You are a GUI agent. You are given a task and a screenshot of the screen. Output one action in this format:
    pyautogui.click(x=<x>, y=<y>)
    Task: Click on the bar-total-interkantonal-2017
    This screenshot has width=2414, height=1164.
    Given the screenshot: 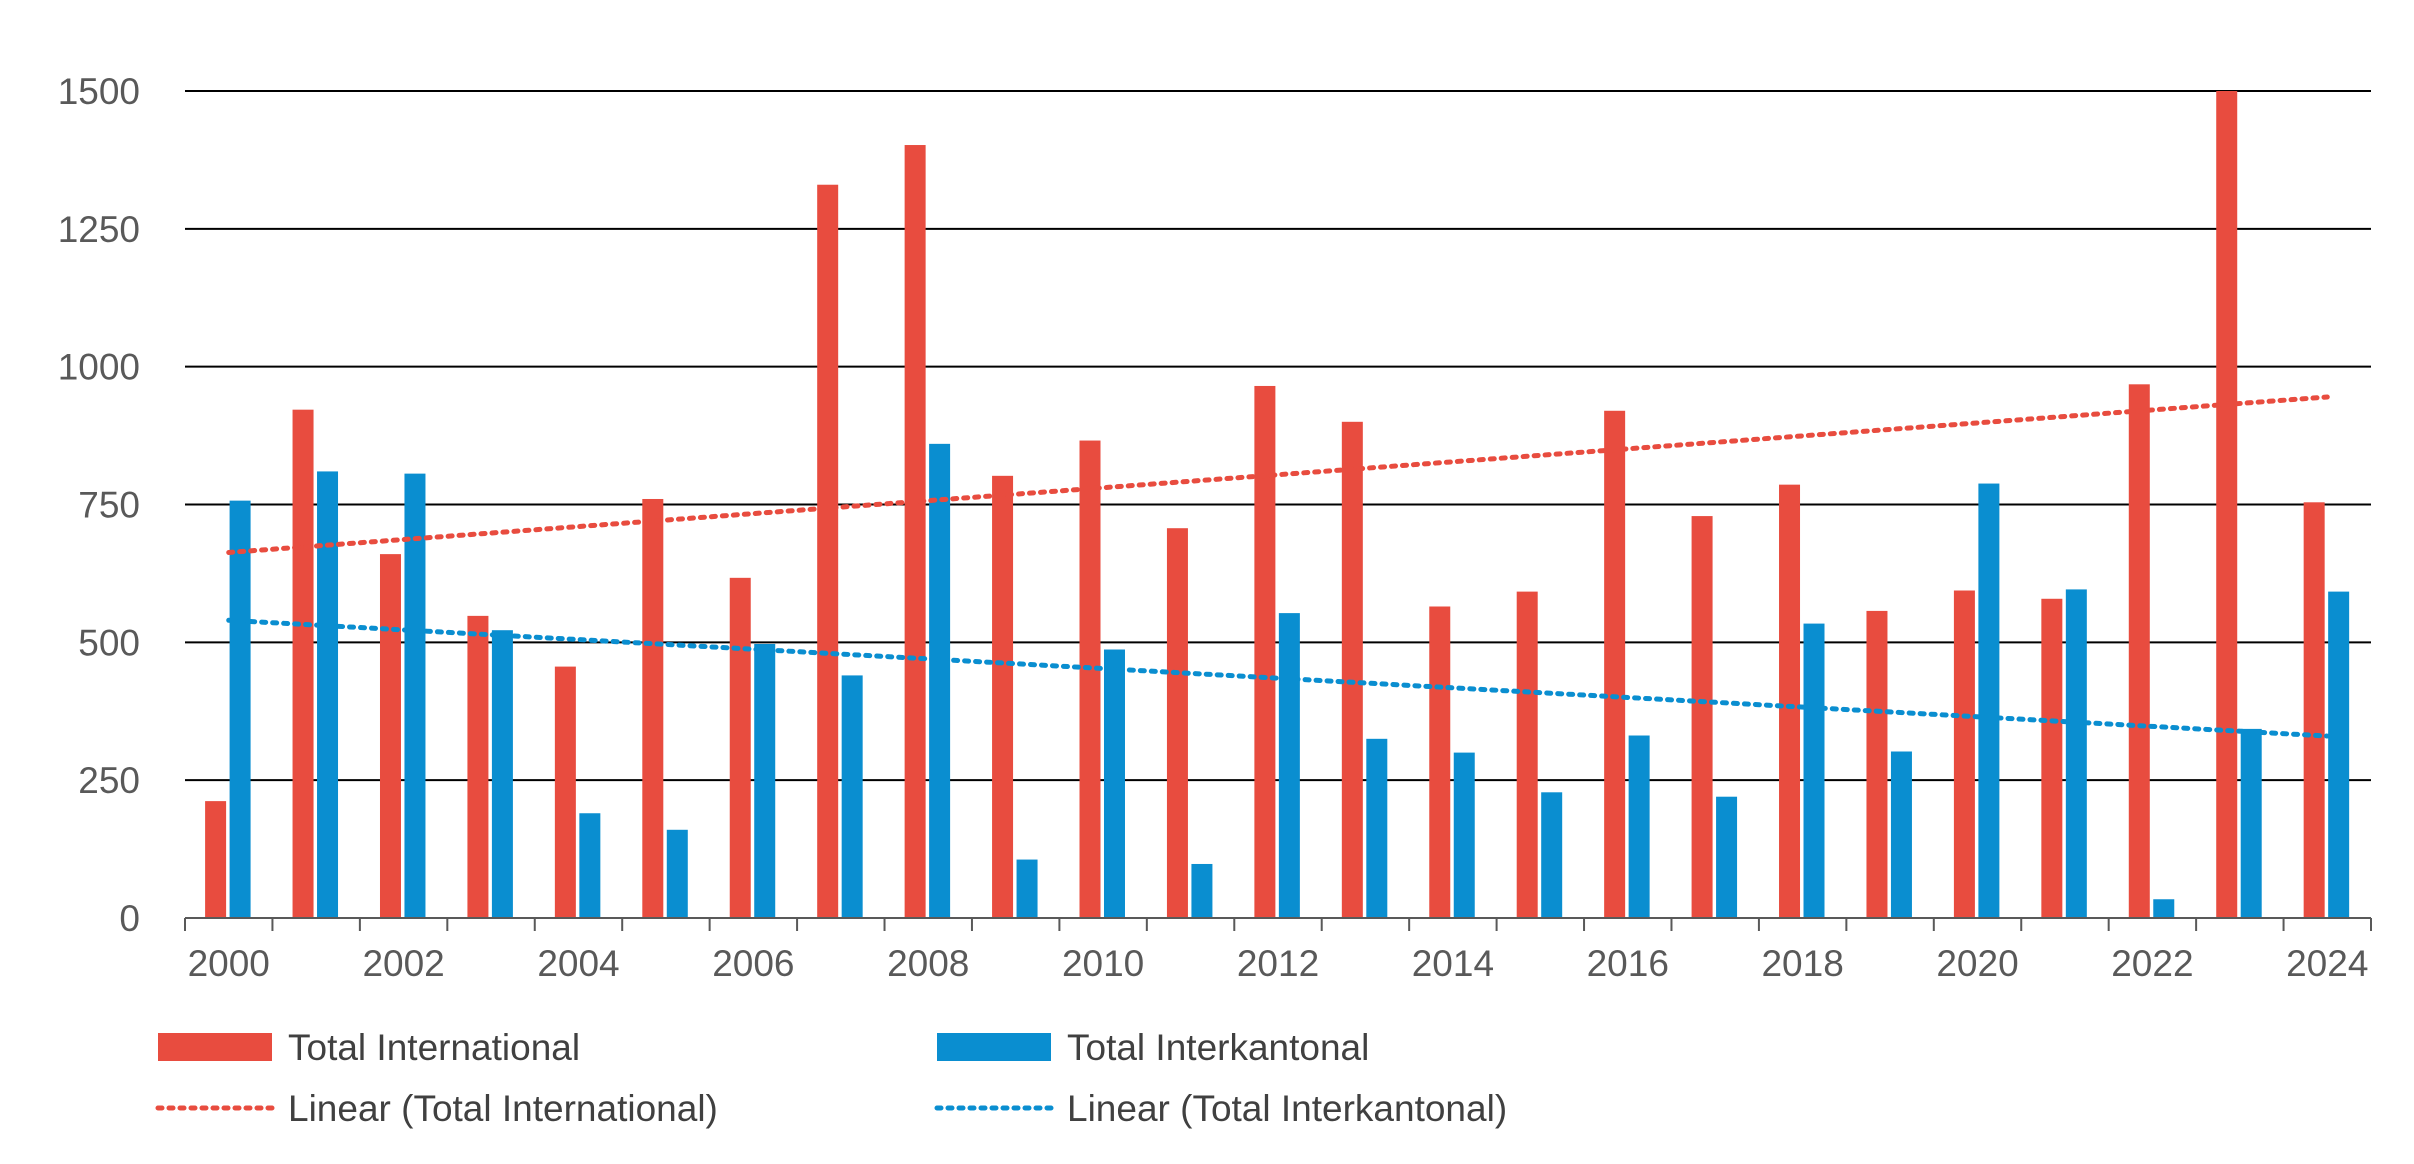 What is the action you would take?
    pyautogui.click(x=1727, y=857)
    